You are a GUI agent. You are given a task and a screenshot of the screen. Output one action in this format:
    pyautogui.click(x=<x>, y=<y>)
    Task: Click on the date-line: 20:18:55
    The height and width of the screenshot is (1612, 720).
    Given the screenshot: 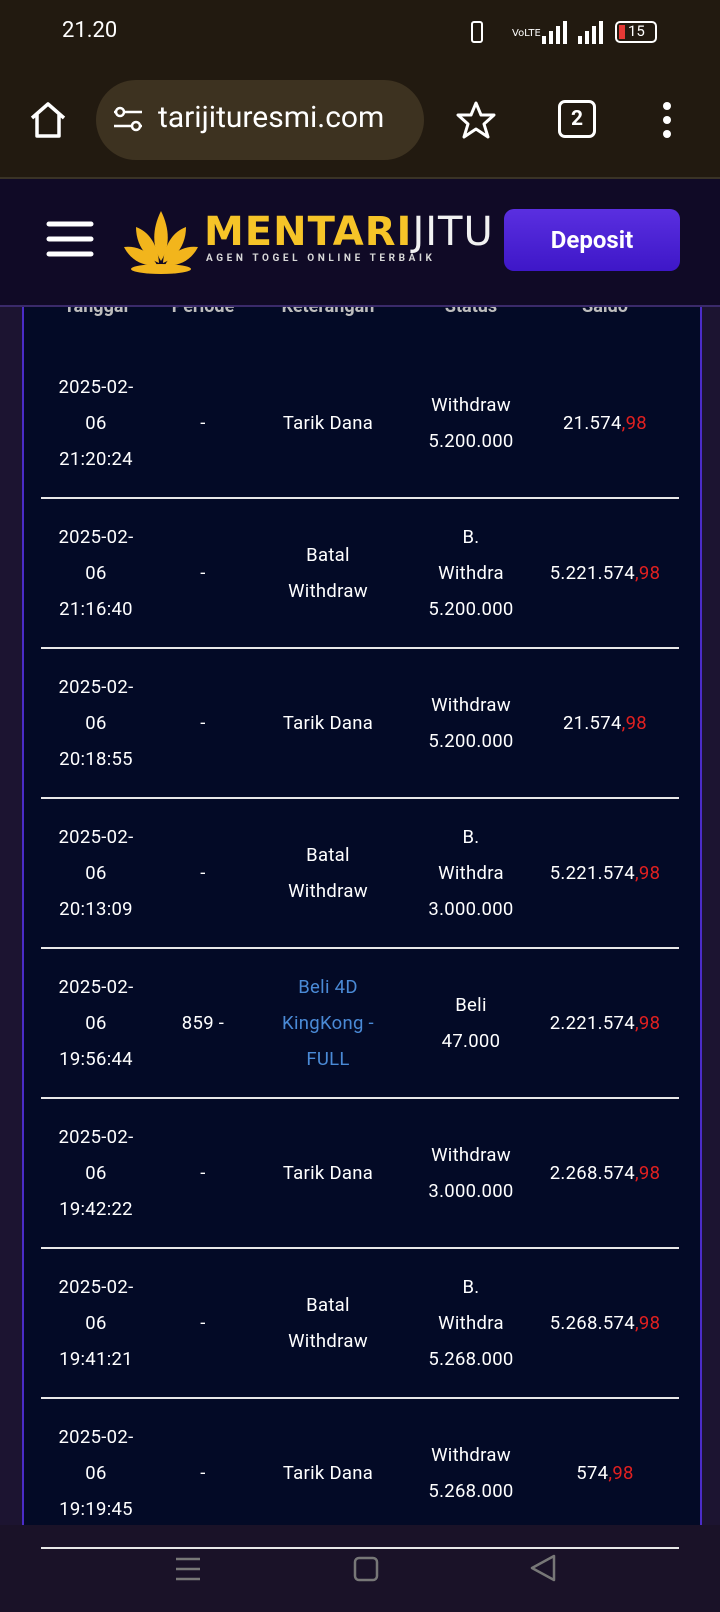 What is the action you would take?
    pyautogui.click(x=96, y=758)
    